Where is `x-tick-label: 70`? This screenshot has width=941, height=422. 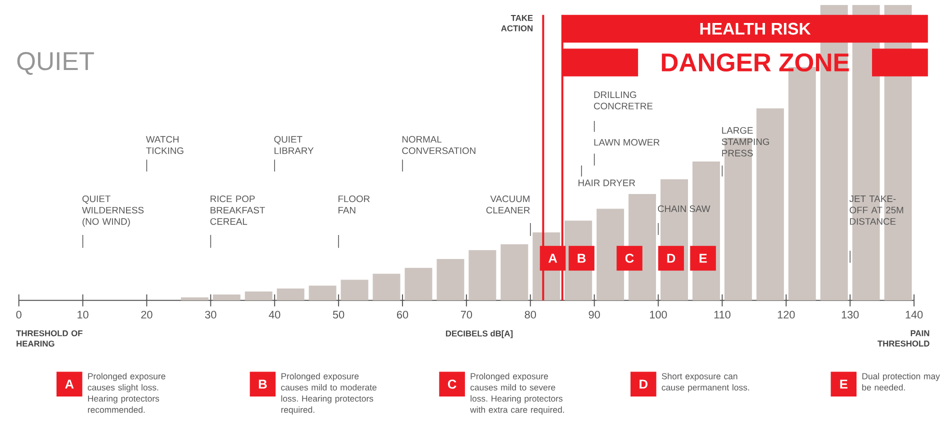
x-tick-label: 70 is located at coordinates (466, 314).